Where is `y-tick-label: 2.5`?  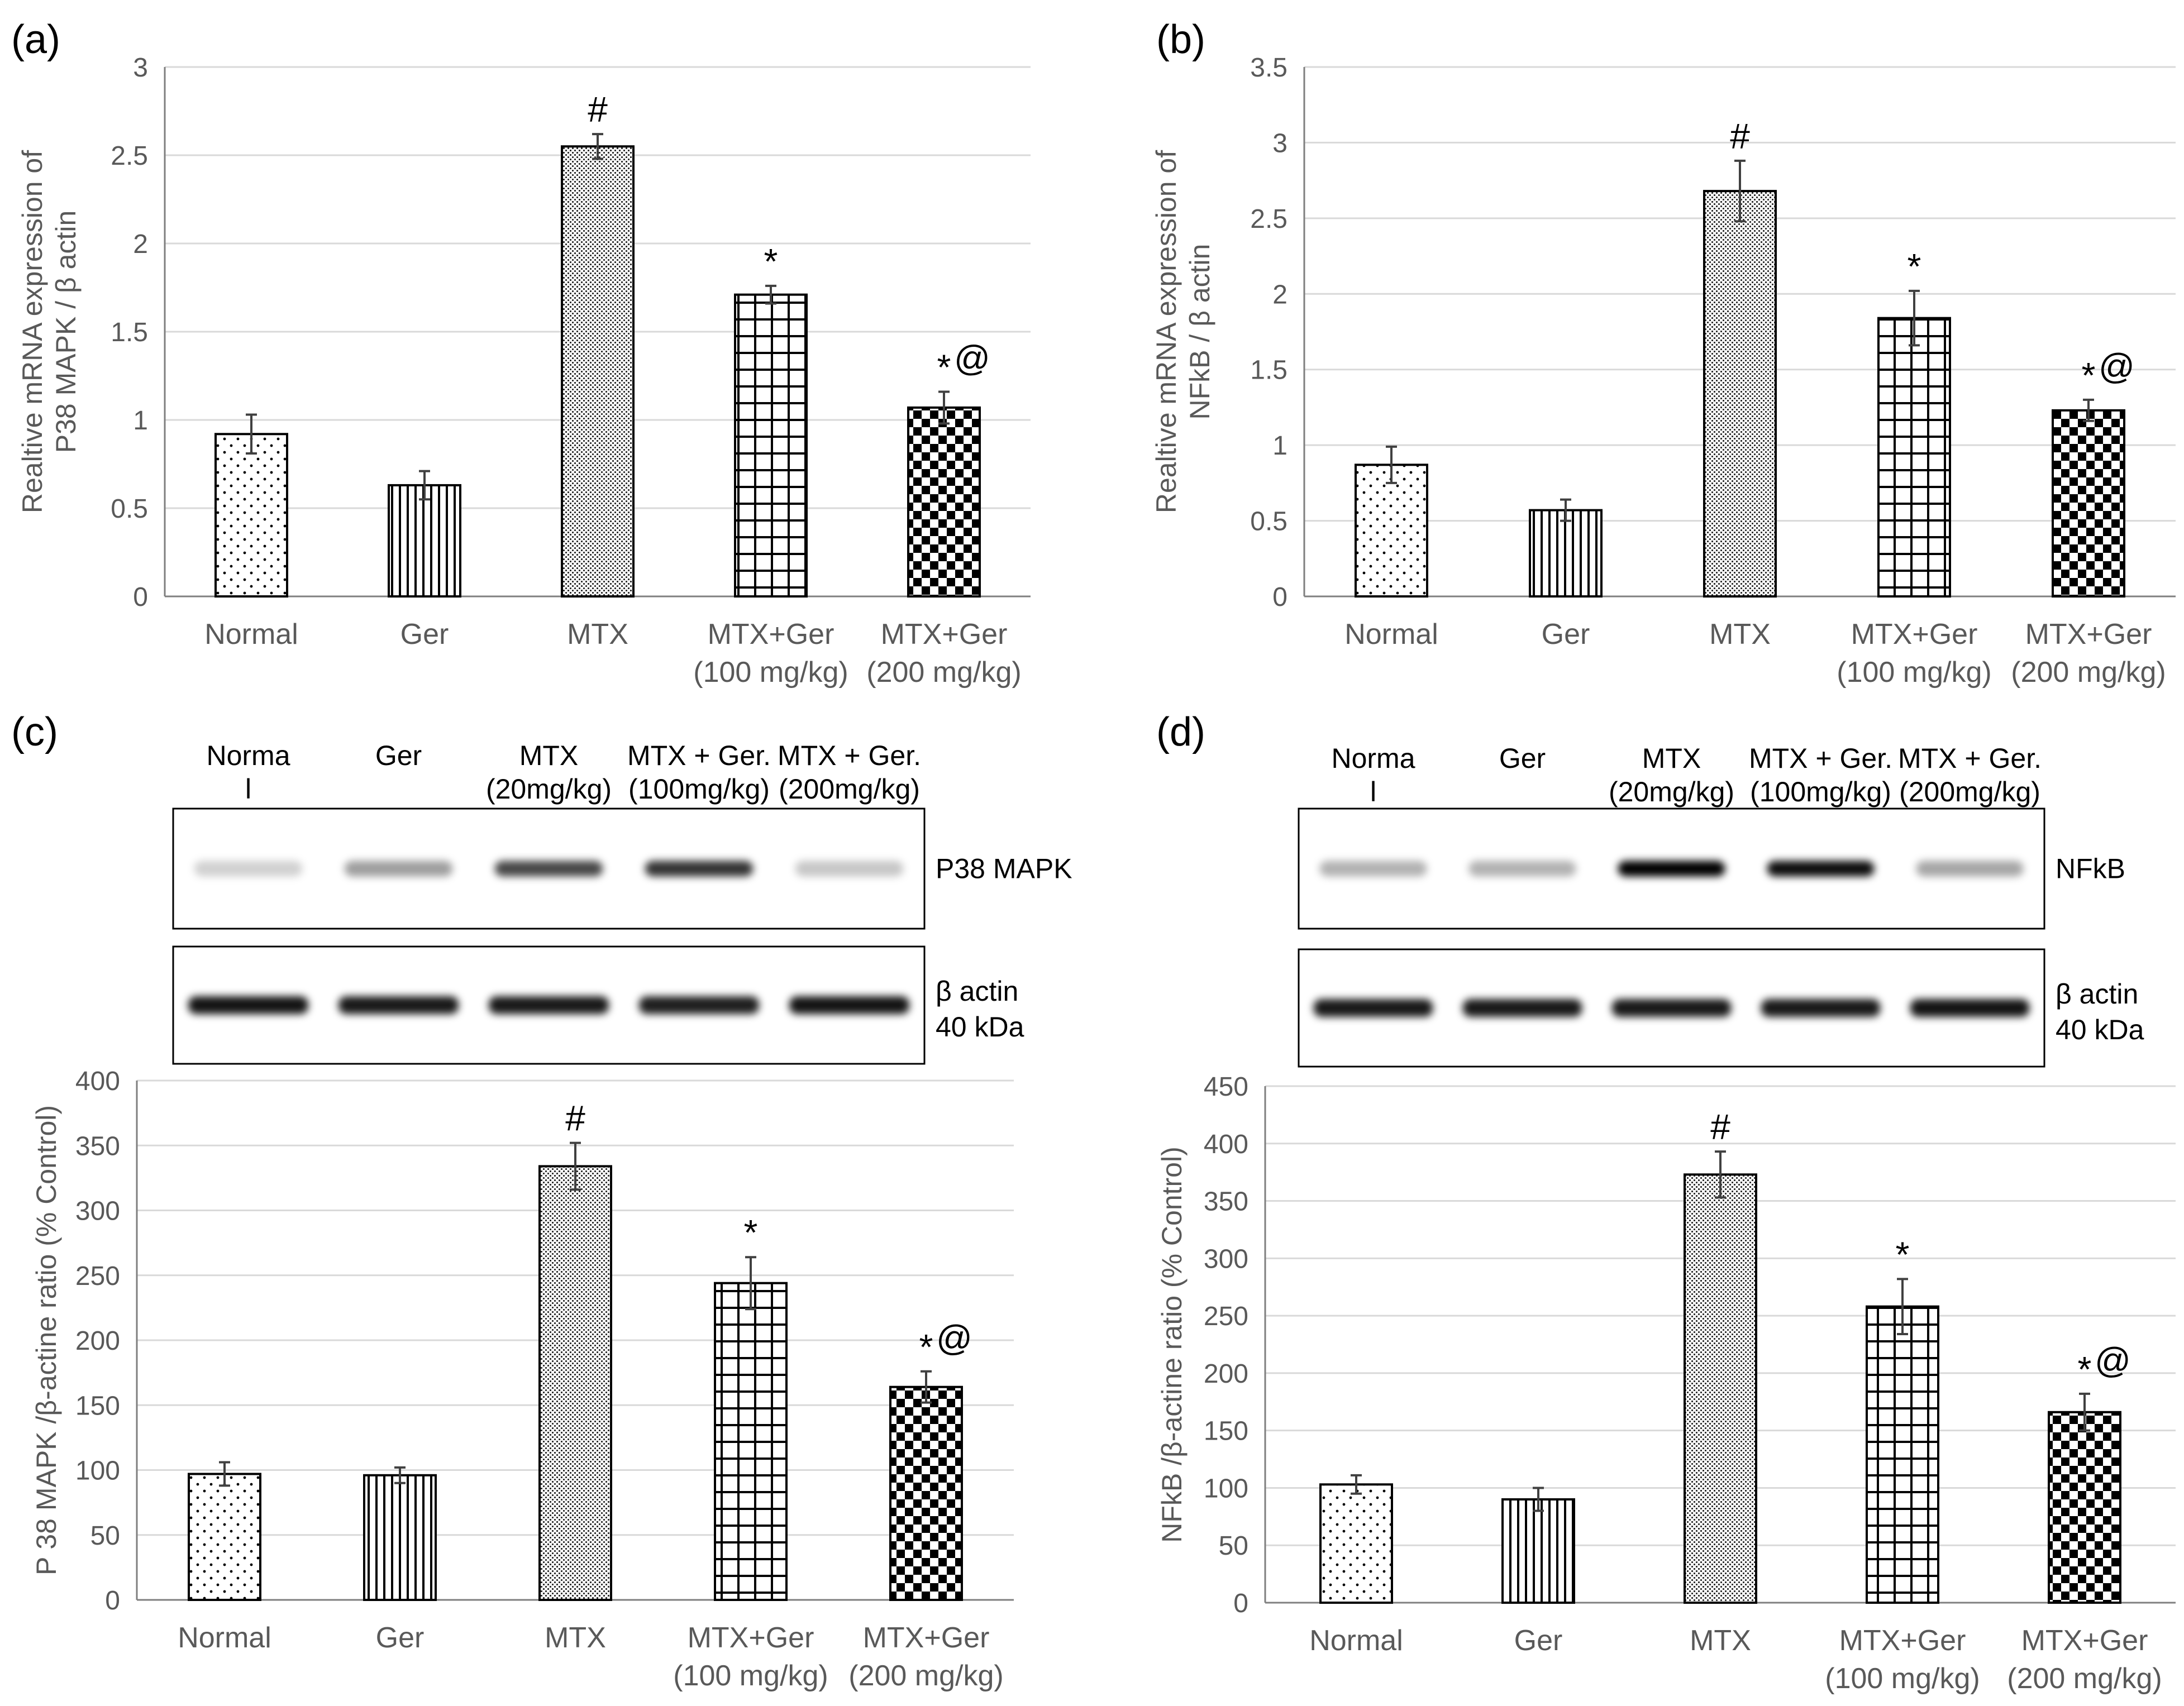
y-tick-label: 2.5 is located at coordinates (129, 156).